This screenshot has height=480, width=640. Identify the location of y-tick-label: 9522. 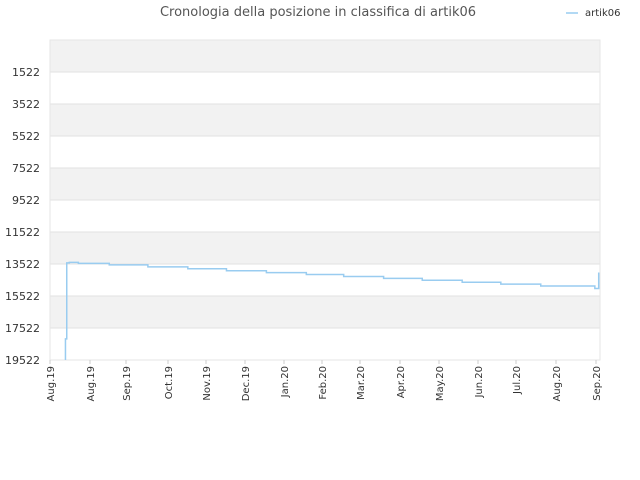
(26, 200).